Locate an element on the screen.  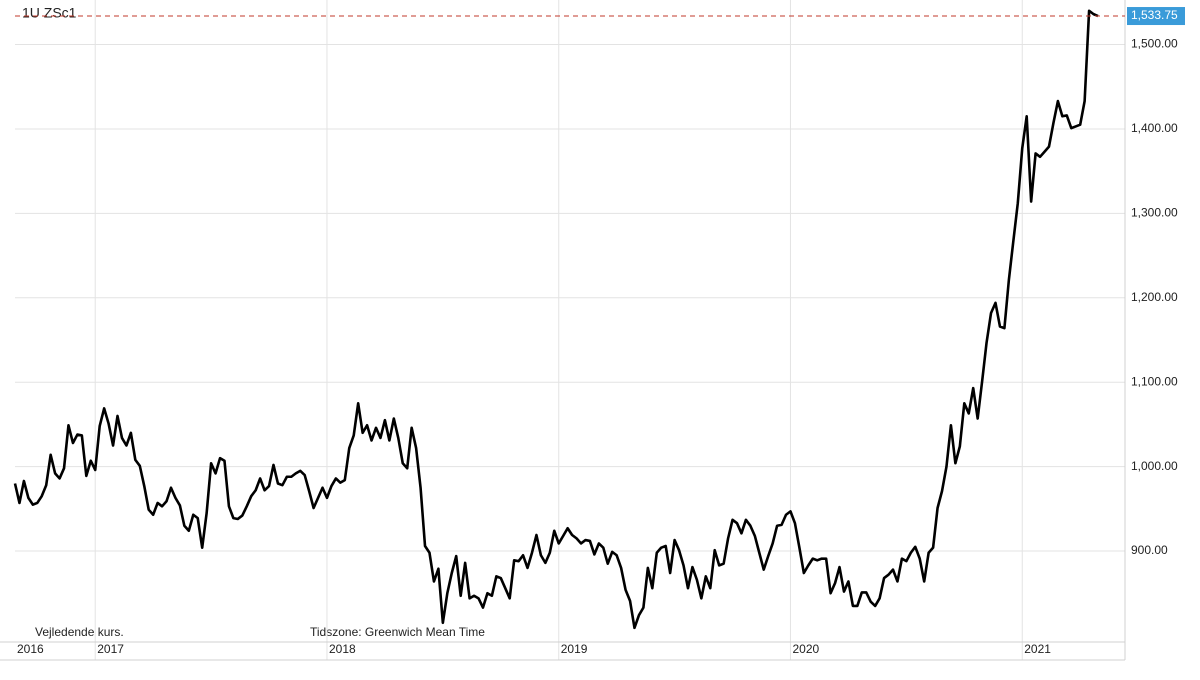
x-tick-label: 2021 is located at coordinates (1037, 649).